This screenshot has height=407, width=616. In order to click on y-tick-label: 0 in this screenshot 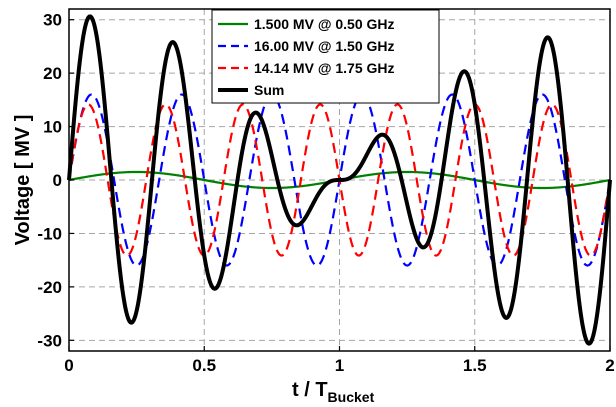, I will do `click(57, 180)`.